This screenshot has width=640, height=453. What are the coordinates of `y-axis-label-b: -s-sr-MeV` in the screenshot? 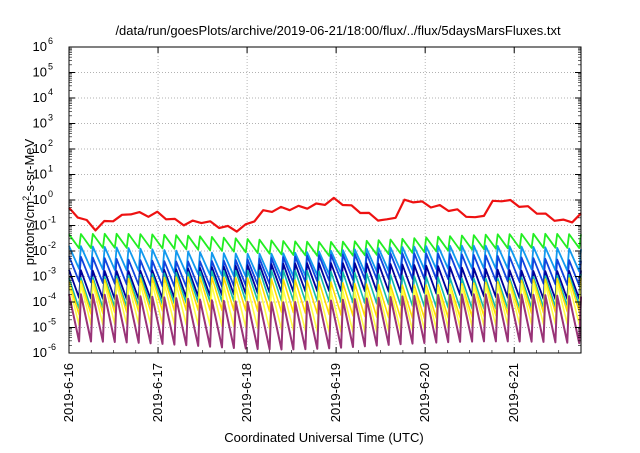 It's located at (29, 166).